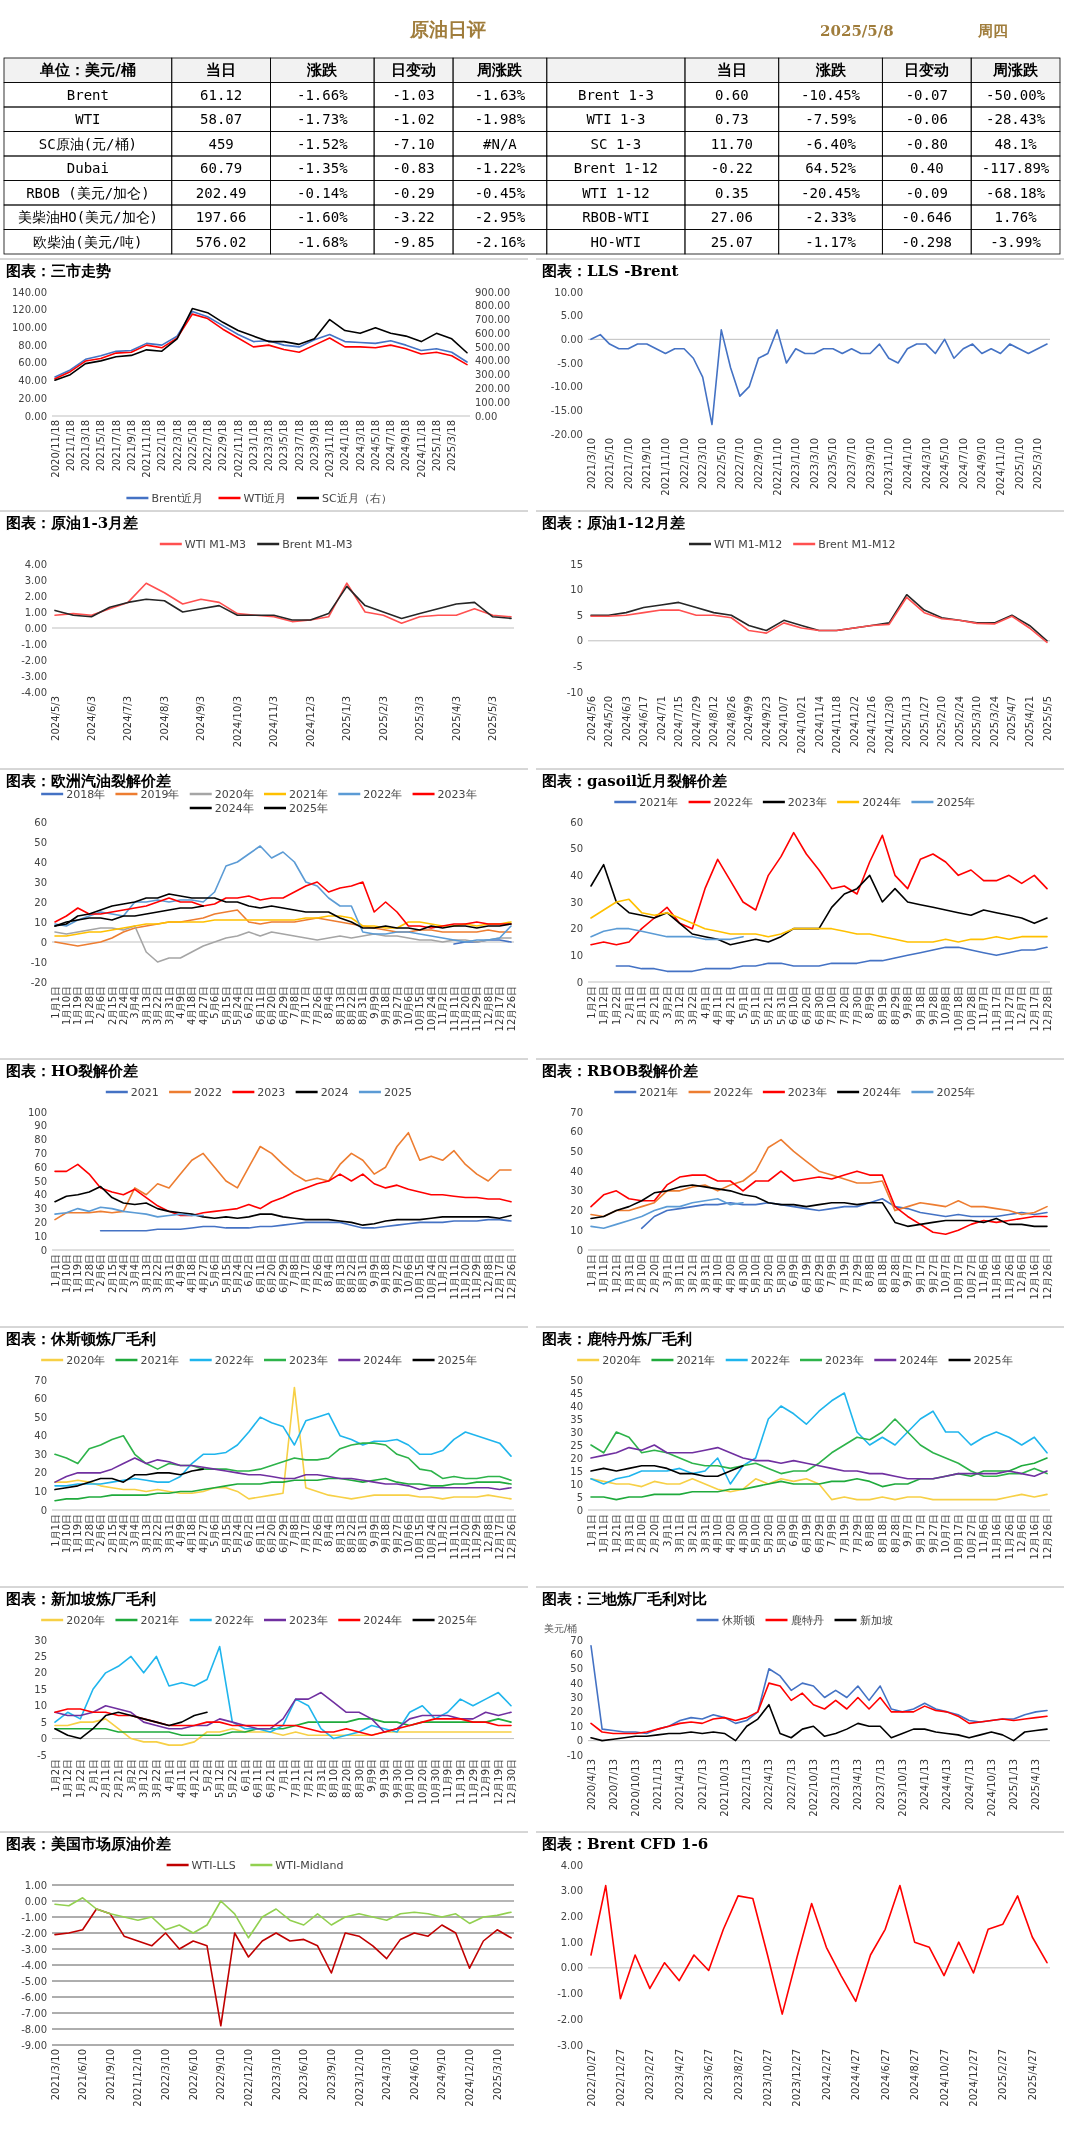 The height and width of the screenshot is (2137, 1080). What do you see at coordinates (1016, 217) in the screenshot?
I see `text: 1.76%` at bounding box center [1016, 217].